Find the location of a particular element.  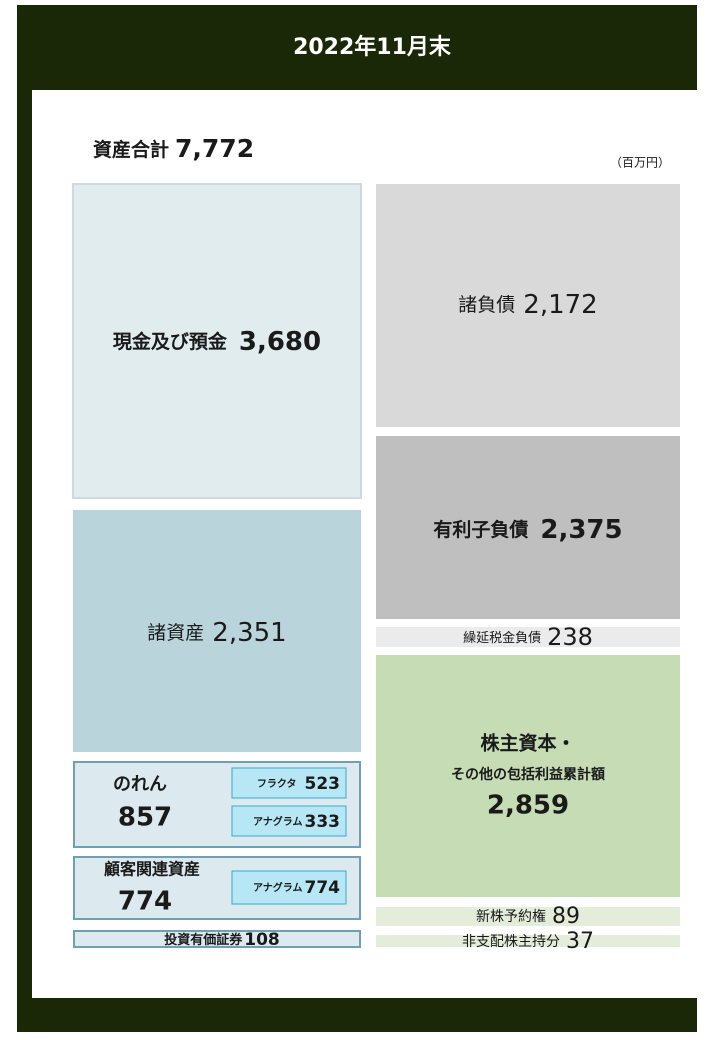

text: 238 is located at coordinates (570, 637).